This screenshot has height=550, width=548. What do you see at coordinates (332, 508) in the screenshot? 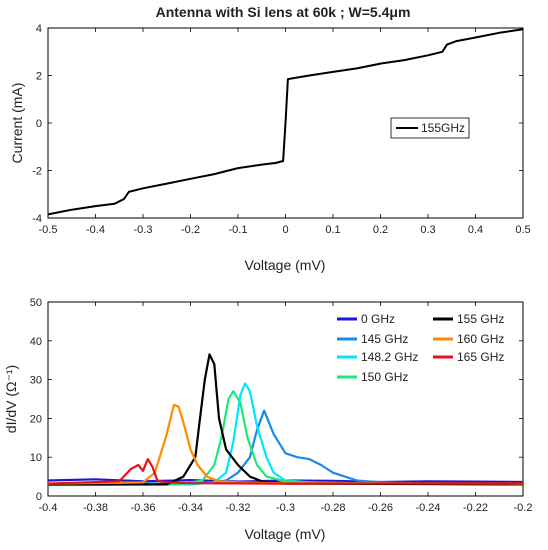
I see `x-tick-label: -0.28` at bounding box center [332, 508].